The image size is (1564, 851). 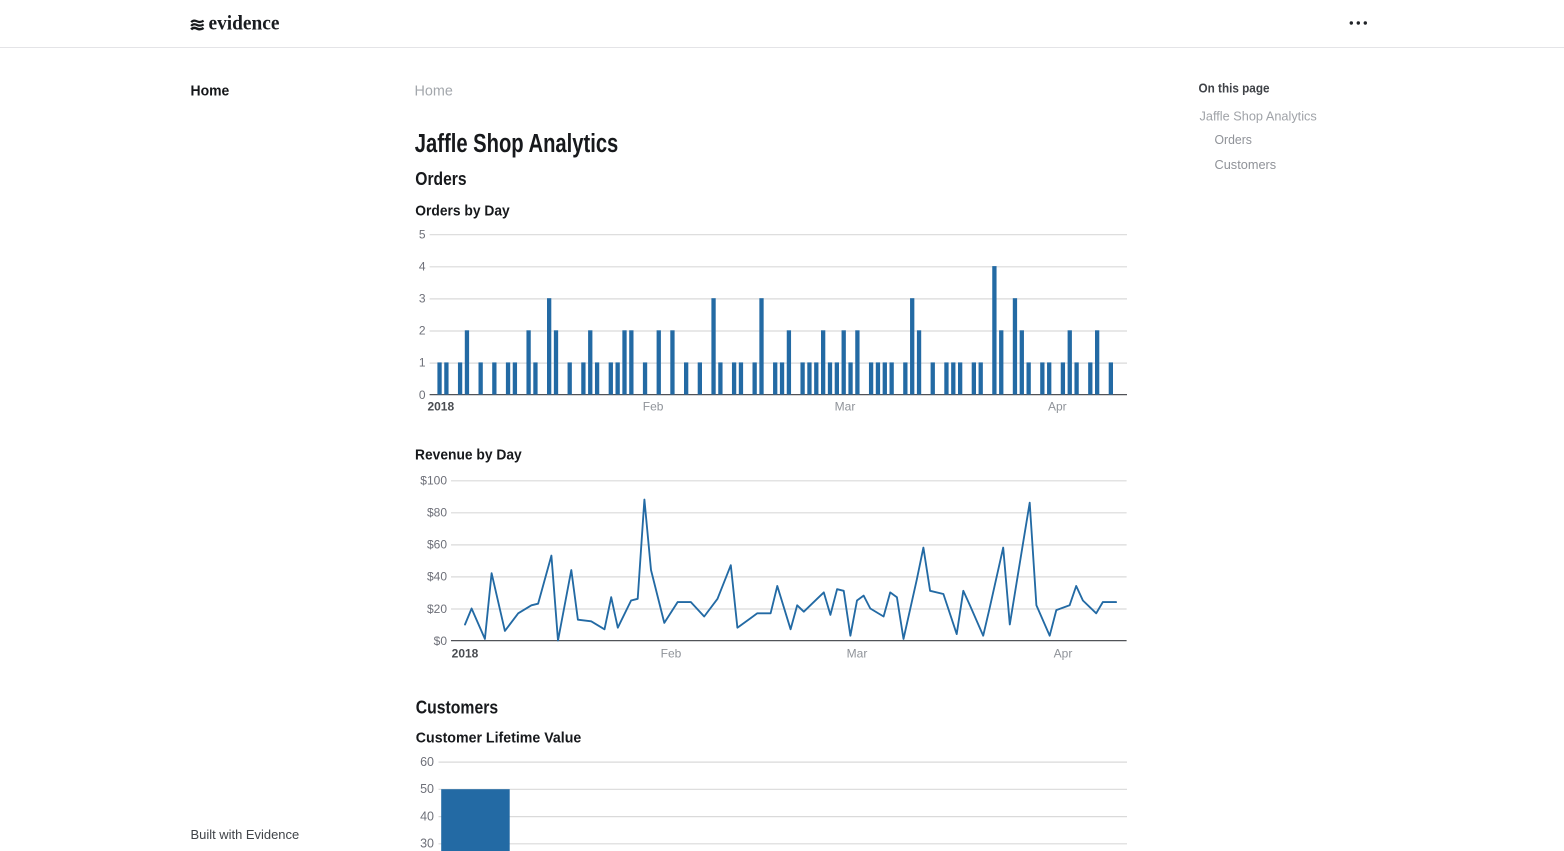 I want to click on svg-text: 5, so click(x=422, y=234).